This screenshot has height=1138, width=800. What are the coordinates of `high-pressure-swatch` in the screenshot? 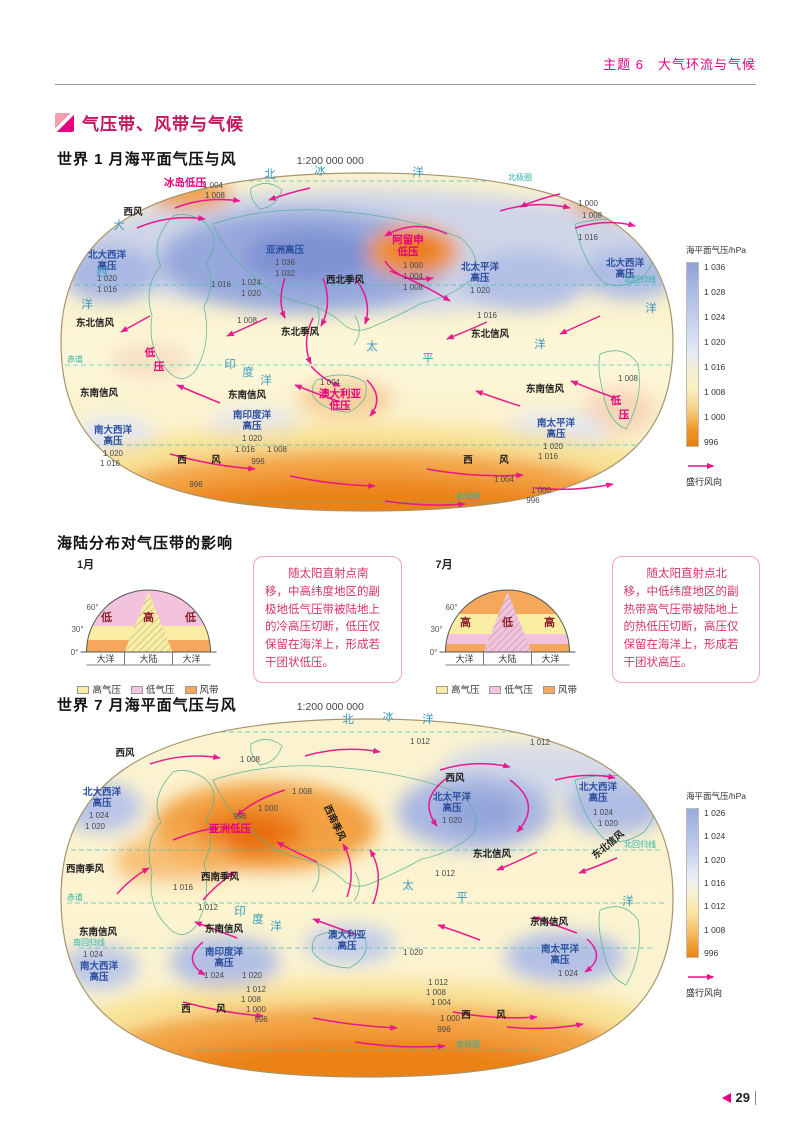 It's located at (83, 690).